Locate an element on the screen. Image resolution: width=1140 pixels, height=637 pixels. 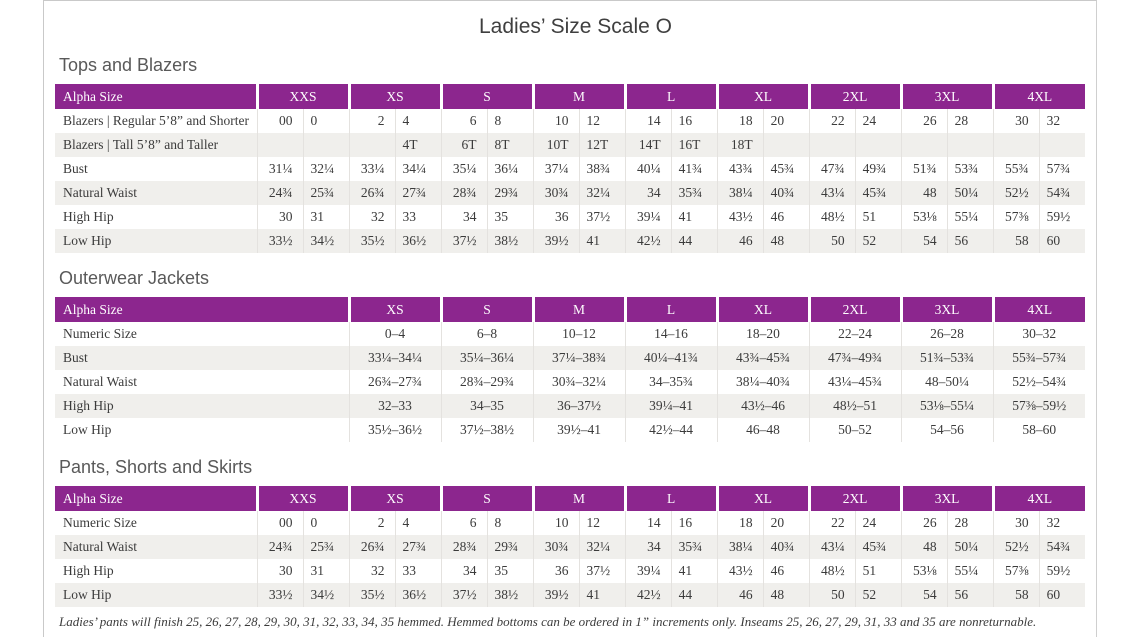
size-cell: 14T is located at coordinates (648, 145).